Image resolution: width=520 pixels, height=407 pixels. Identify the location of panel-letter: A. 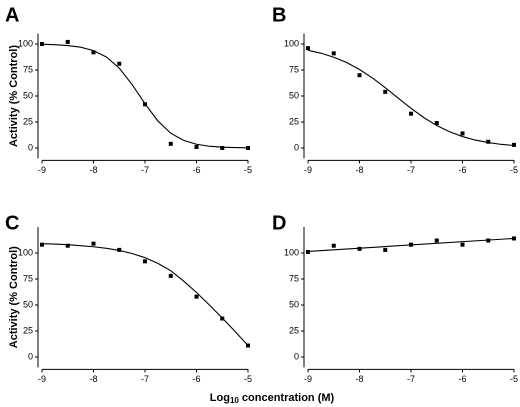
(12, 15).